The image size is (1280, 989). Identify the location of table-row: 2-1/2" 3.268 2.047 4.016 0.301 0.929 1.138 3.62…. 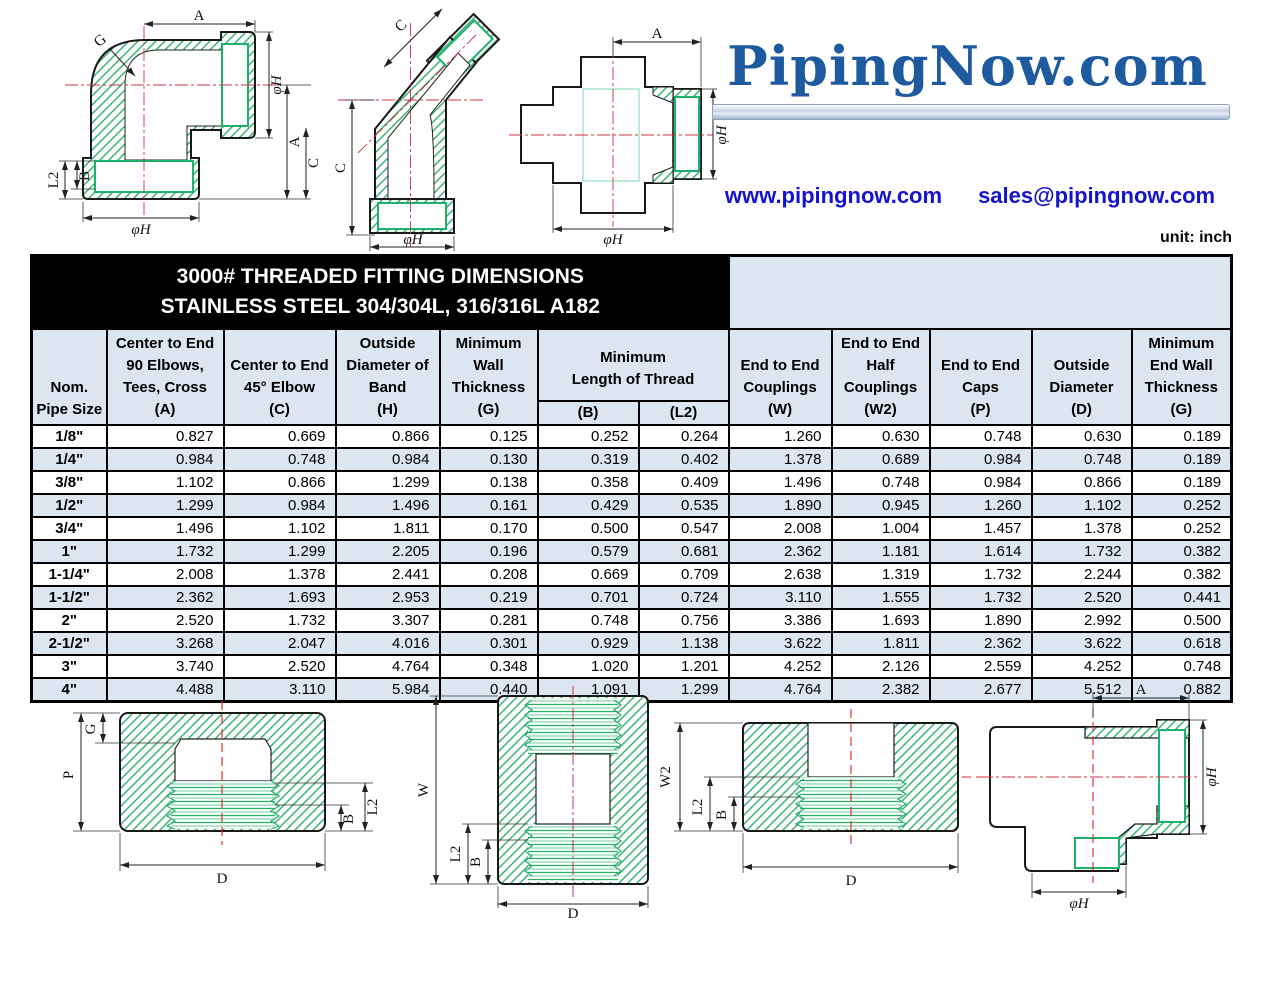
(631, 643).